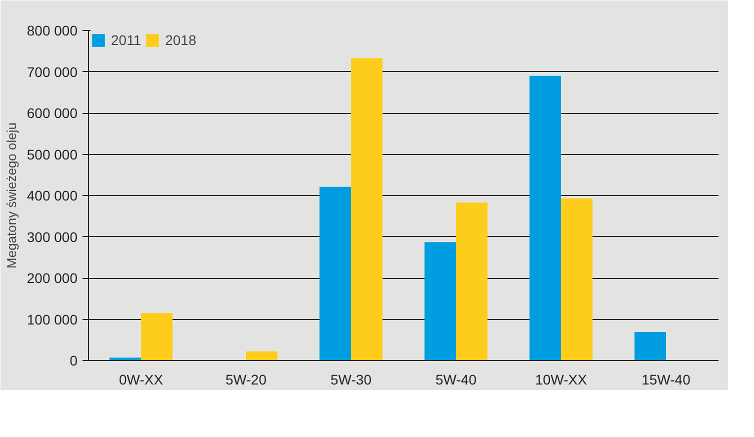 The height and width of the screenshot is (437, 754). Describe the element at coordinates (52, 72) in the screenshot. I see `y-tick-label: 700 000` at that location.